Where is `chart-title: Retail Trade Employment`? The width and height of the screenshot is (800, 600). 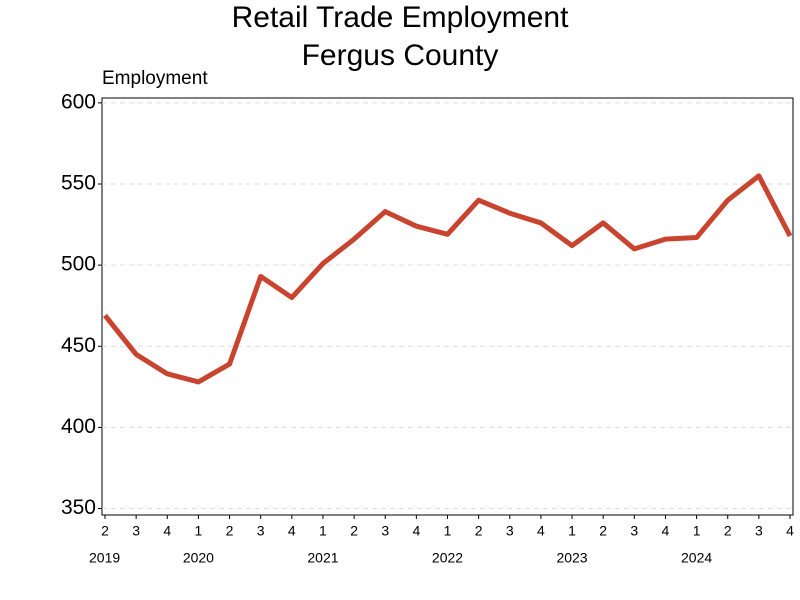 chart-title: Retail Trade Employment is located at coordinates (400, 17).